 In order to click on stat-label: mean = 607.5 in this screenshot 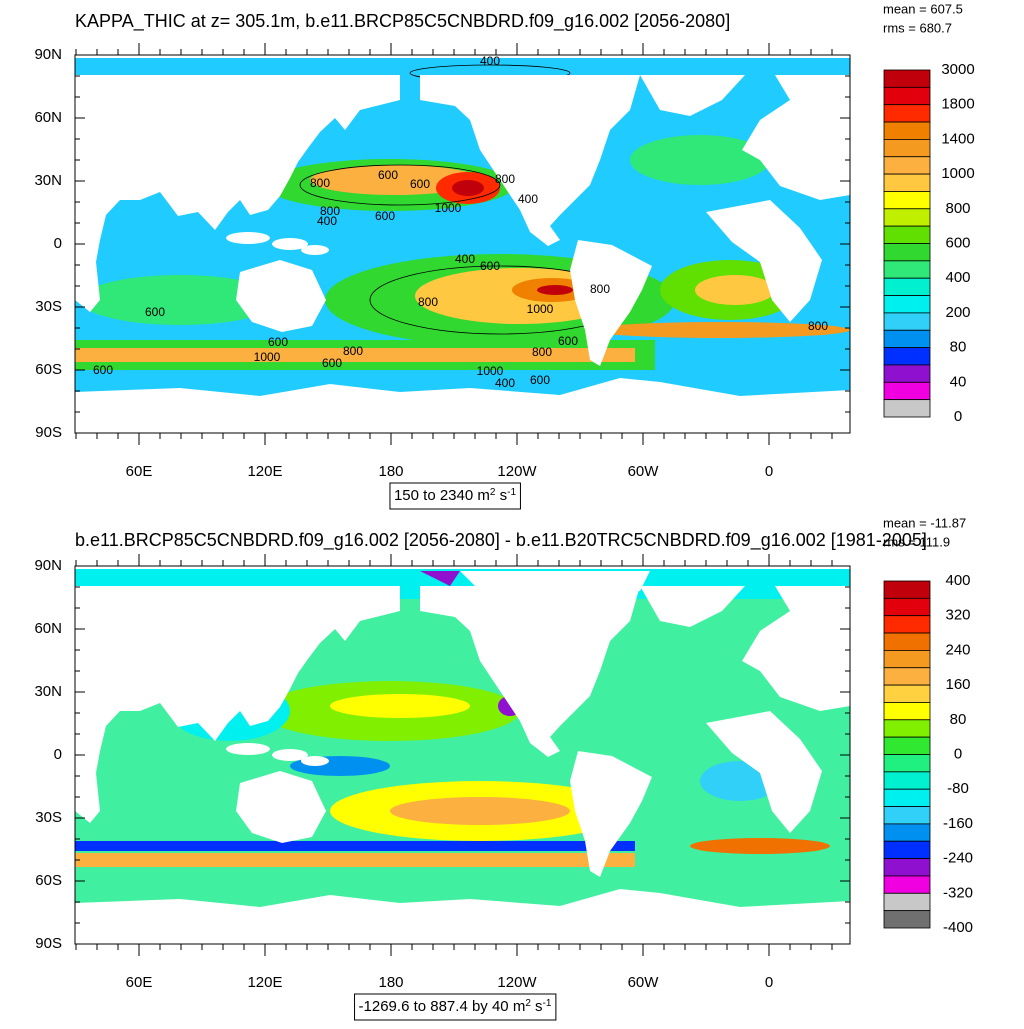, I will do `click(923, 8)`.